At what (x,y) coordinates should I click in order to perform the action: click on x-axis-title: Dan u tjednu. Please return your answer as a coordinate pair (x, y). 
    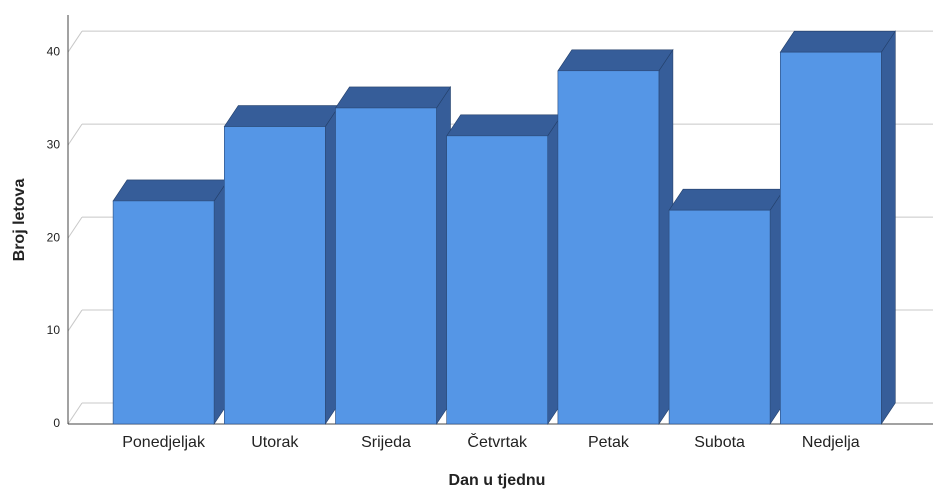
    Looking at the image, I should click on (497, 480).